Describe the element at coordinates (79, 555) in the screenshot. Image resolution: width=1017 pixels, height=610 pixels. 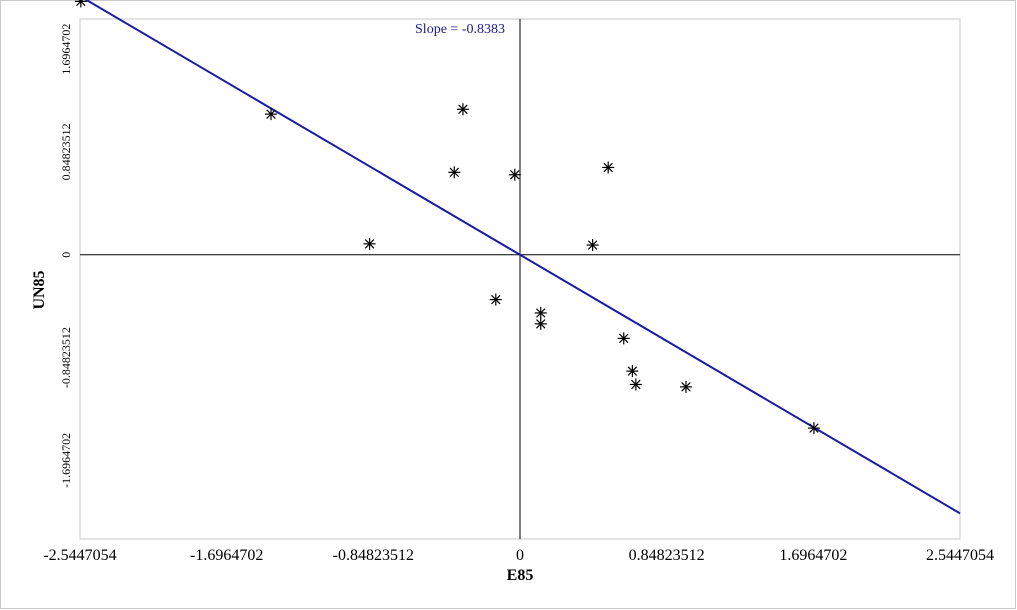
I see `x-tick-label: -2.5447054` at that location.